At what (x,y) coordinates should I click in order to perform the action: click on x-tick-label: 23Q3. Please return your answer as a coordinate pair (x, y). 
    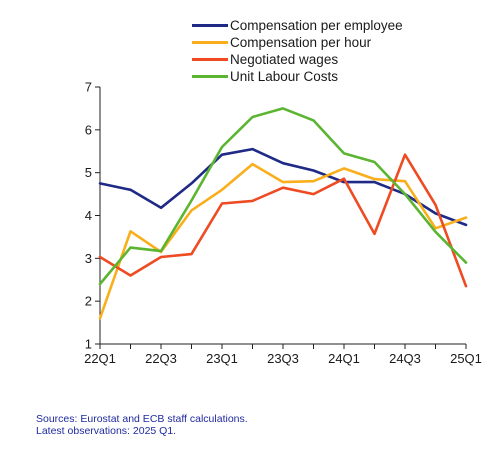
    Looking at the image, I should click on (283, 358).